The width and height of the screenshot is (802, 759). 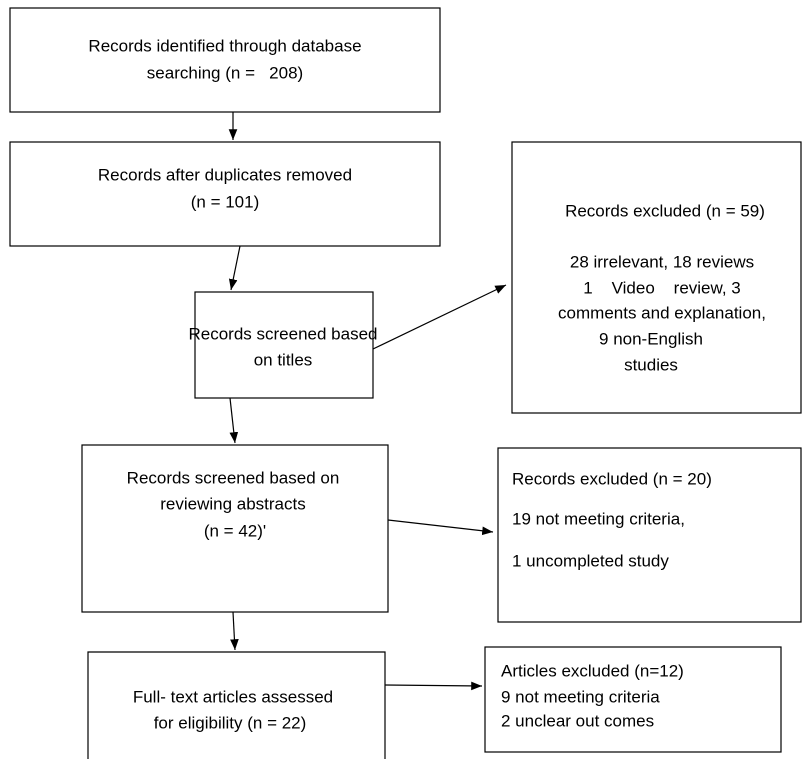 I want to click on node-text: searching (n = 208), so click(x=225, y=72).